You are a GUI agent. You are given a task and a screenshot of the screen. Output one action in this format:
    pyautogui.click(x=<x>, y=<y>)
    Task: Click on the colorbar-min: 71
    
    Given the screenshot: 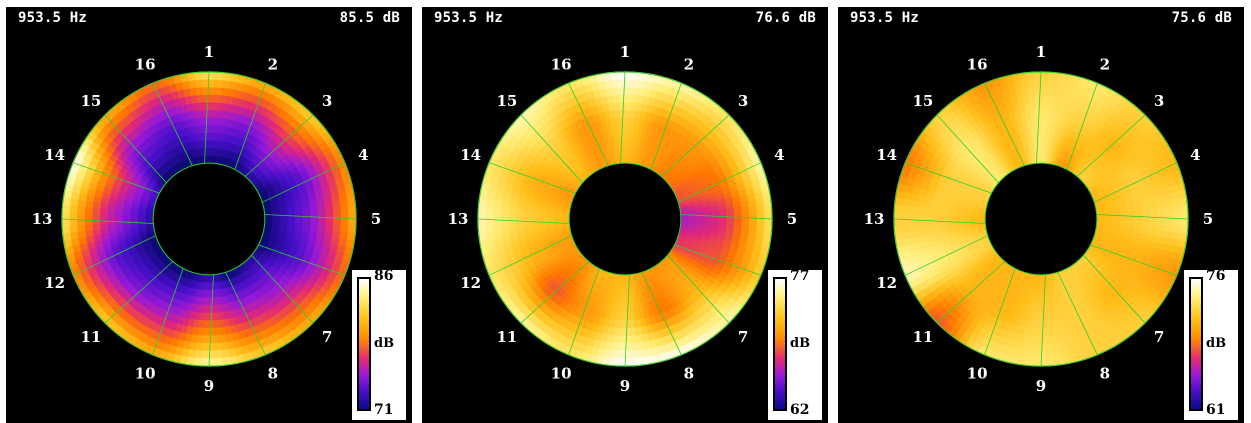 What is the action you would take?
    pyautogui.click(x=384, y=410)
    